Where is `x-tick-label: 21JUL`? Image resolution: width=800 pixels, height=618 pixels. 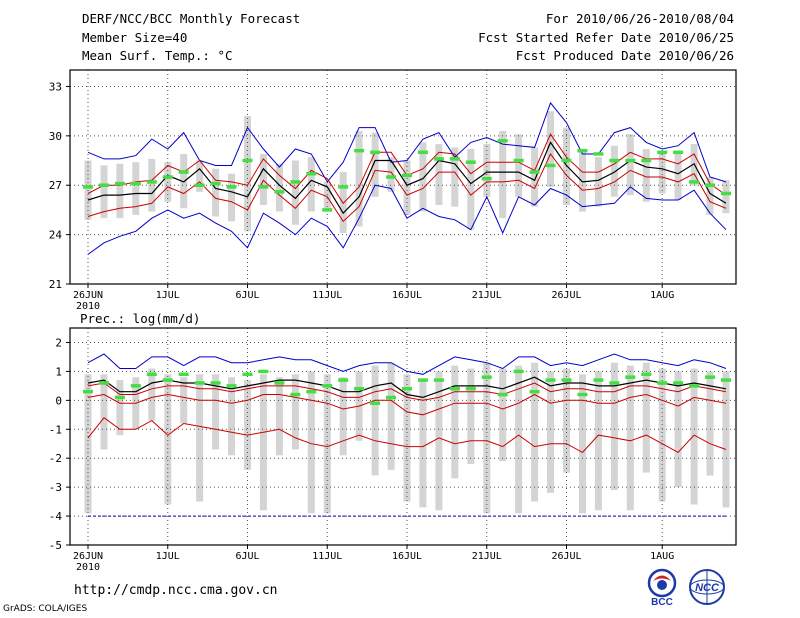
x-tick-label: 21JUL is located at coordinates (487, 556).